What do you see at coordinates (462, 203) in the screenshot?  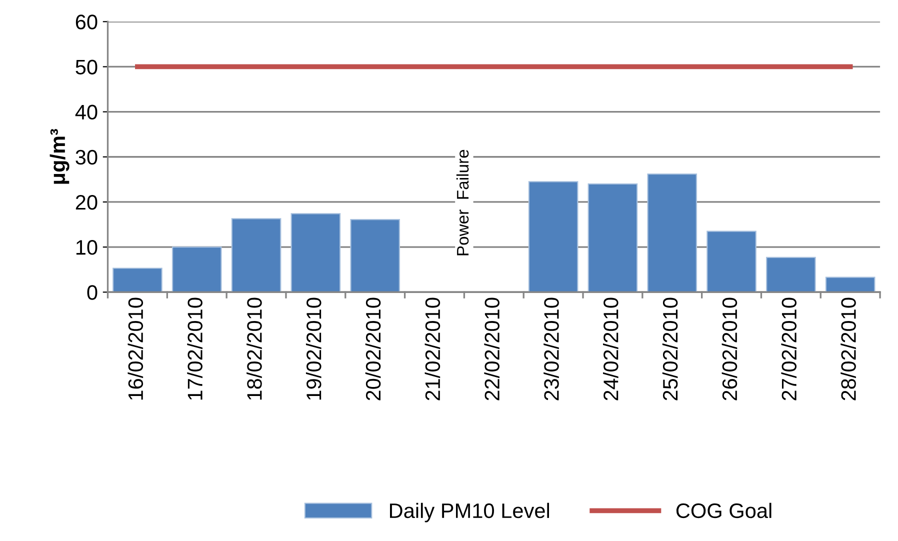 I see `annotation: Power Failure` at bounding box center [462, 203].